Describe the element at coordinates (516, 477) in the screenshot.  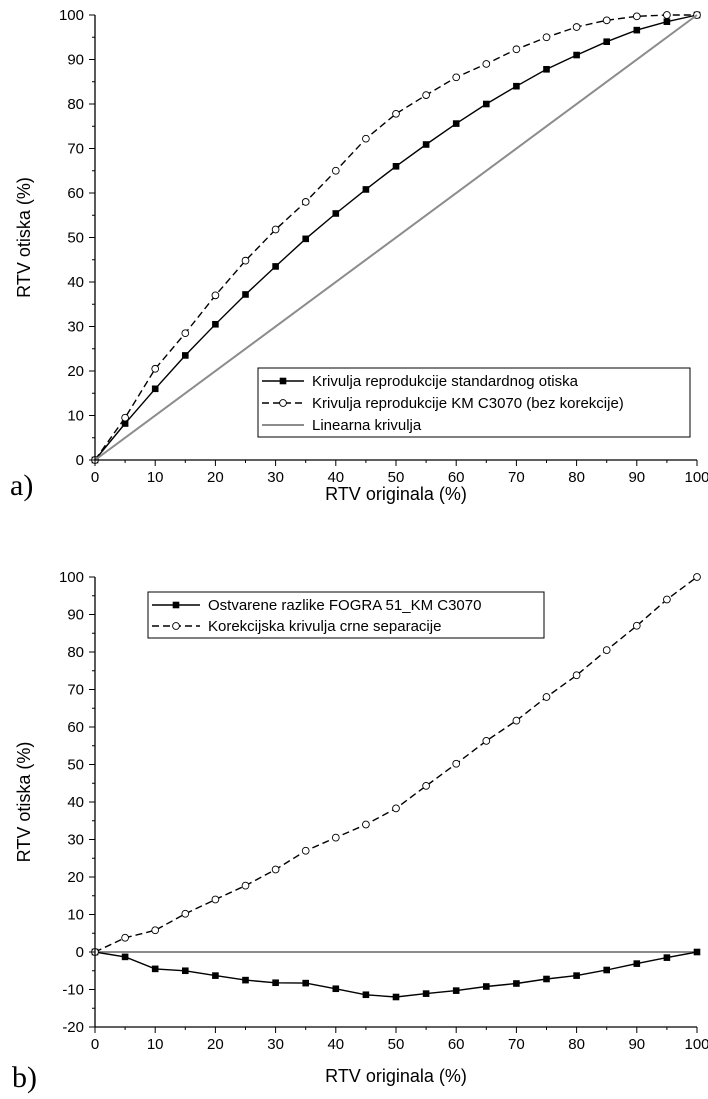
I see `x-tick-label: 70` at that location.